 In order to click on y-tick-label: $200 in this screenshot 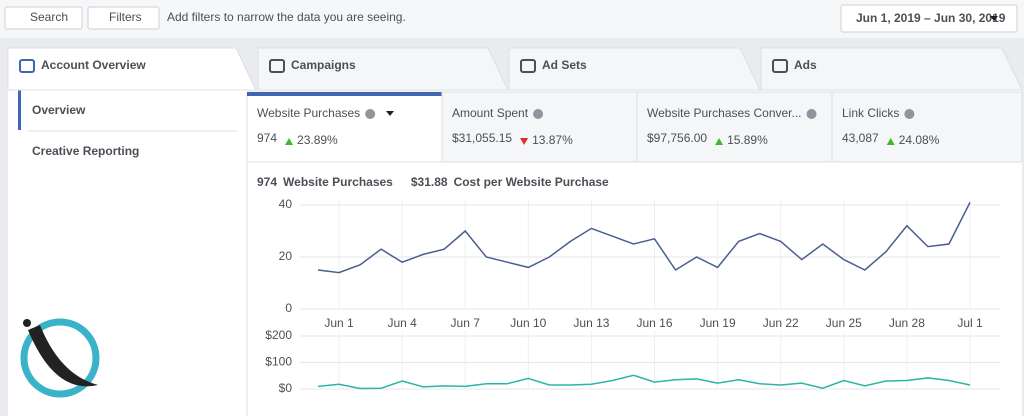, I will do `click(278, 335)`.